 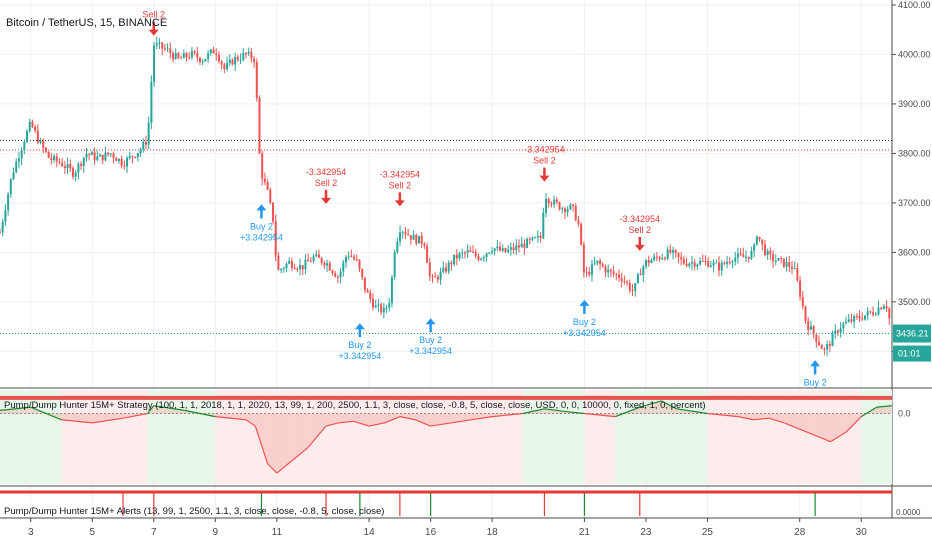 I want to click on time-tick-label: 9, so click(x=216, y=532).